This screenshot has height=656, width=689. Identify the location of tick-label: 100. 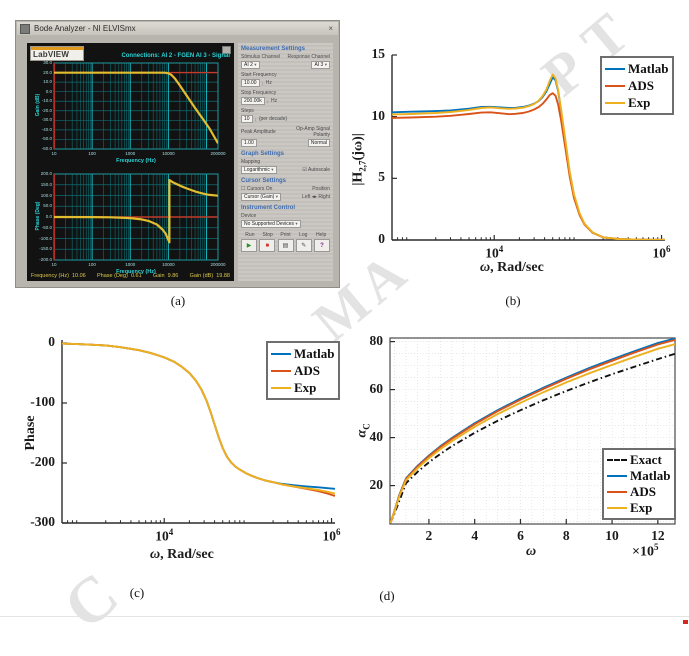
(92, 264).